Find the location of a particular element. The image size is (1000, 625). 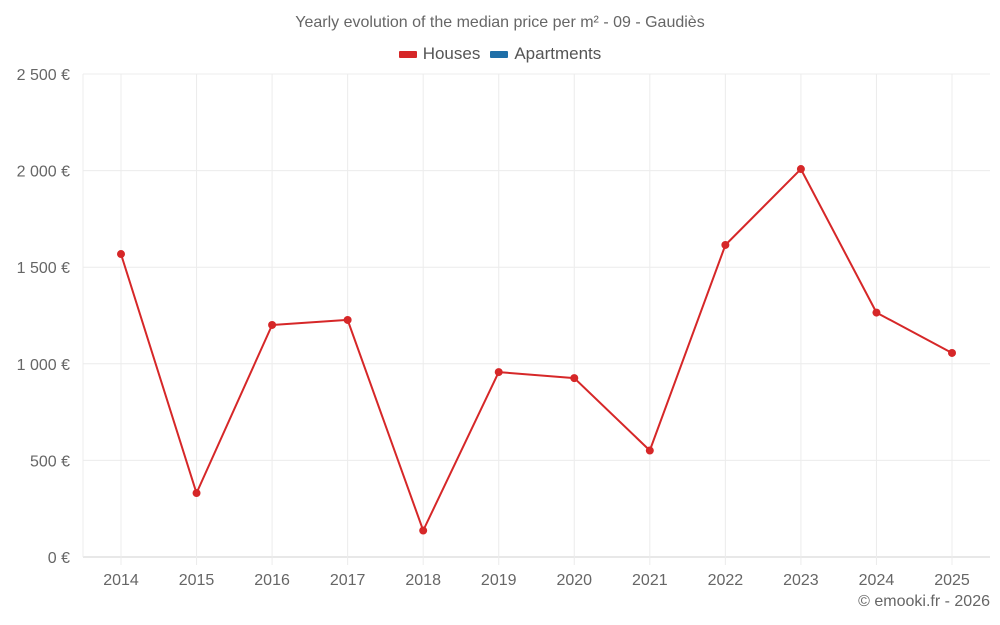

x-tick-label: 2018 is located at coordinates (423, 580).